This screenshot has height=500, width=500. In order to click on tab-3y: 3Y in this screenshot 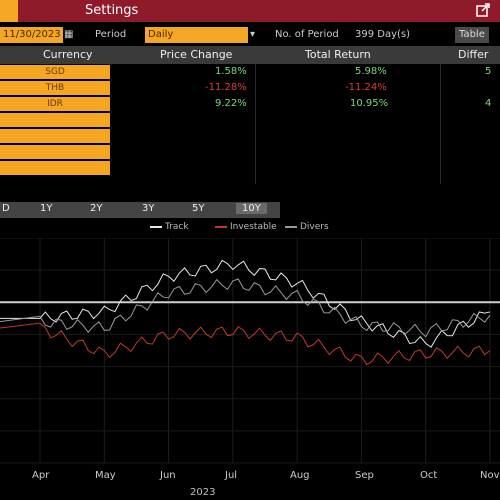, I will do `click(148, 208)`.